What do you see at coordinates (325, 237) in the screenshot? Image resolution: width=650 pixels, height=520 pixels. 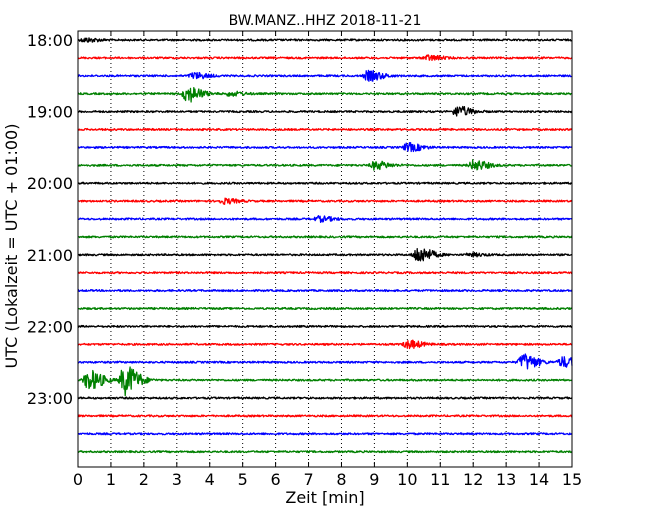 I see `trace-2045` at bounding box center [325, 237].